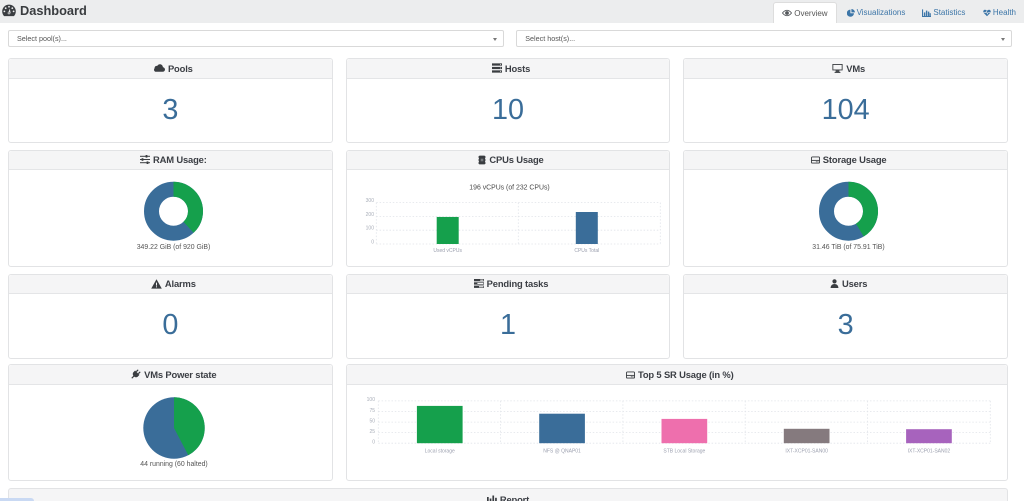 The image size is (1024, 501). I want to click on svg-text: 196 vCPUs (of 232 CPUs), so click(509, 188).